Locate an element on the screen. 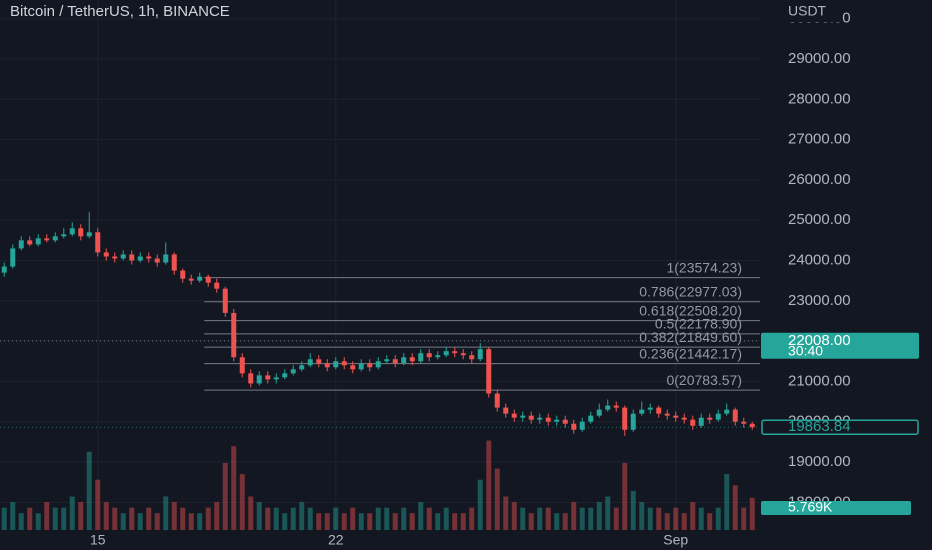 This screenshot has width=932, height=550. volume-layer is located at coordinates (378, 485).